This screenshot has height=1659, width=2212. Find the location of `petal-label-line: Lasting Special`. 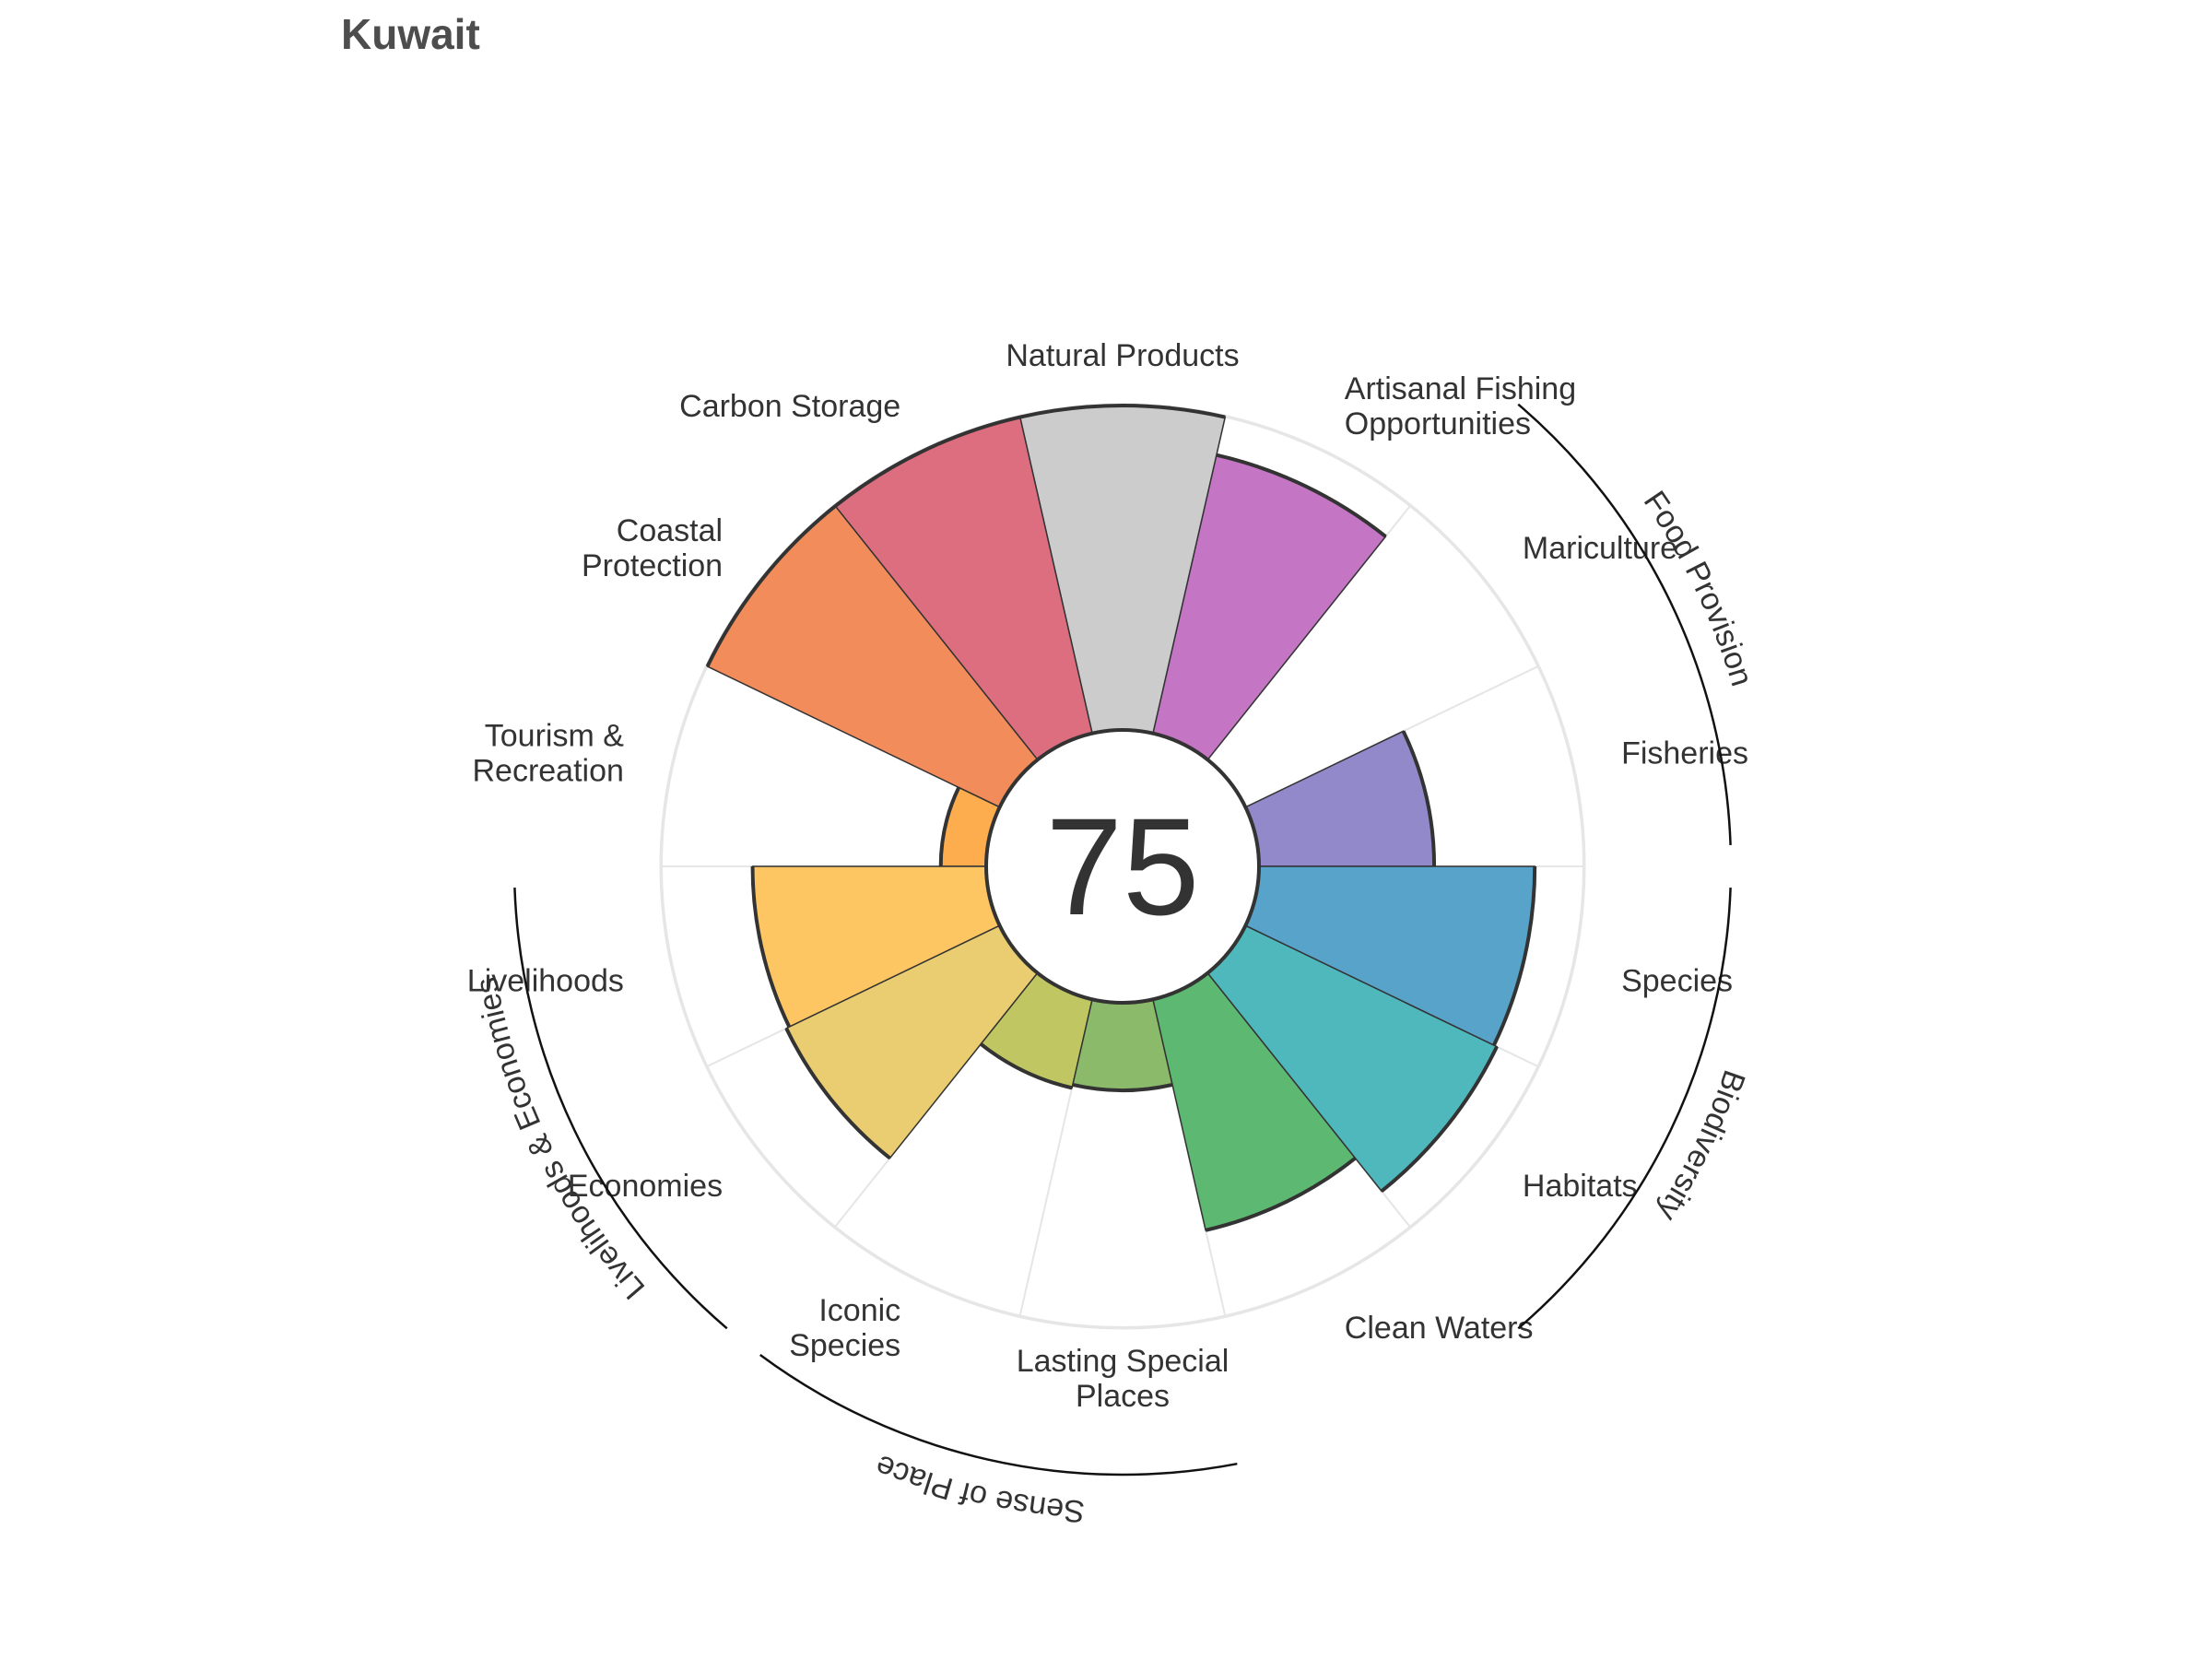

petal-label-line: Lasting Special is located at coordinates (1123, 1361).